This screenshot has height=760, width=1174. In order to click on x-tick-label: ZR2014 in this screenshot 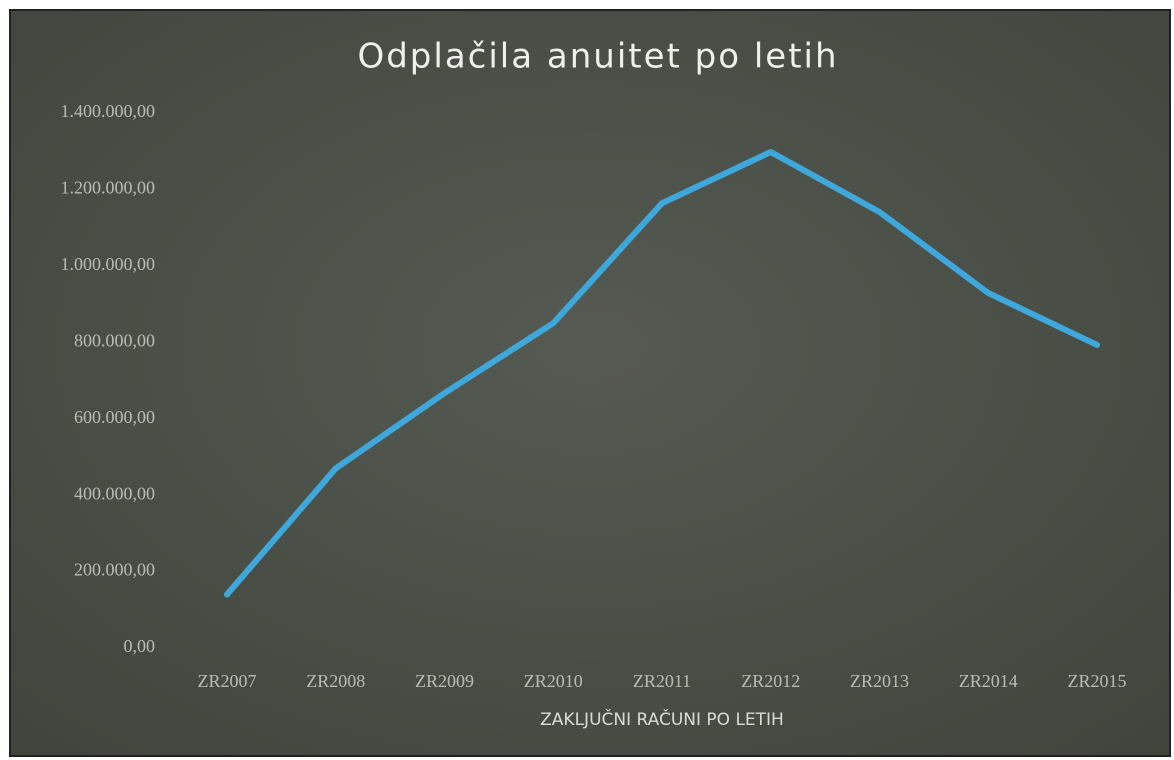, I will do `click(988, 681)`.